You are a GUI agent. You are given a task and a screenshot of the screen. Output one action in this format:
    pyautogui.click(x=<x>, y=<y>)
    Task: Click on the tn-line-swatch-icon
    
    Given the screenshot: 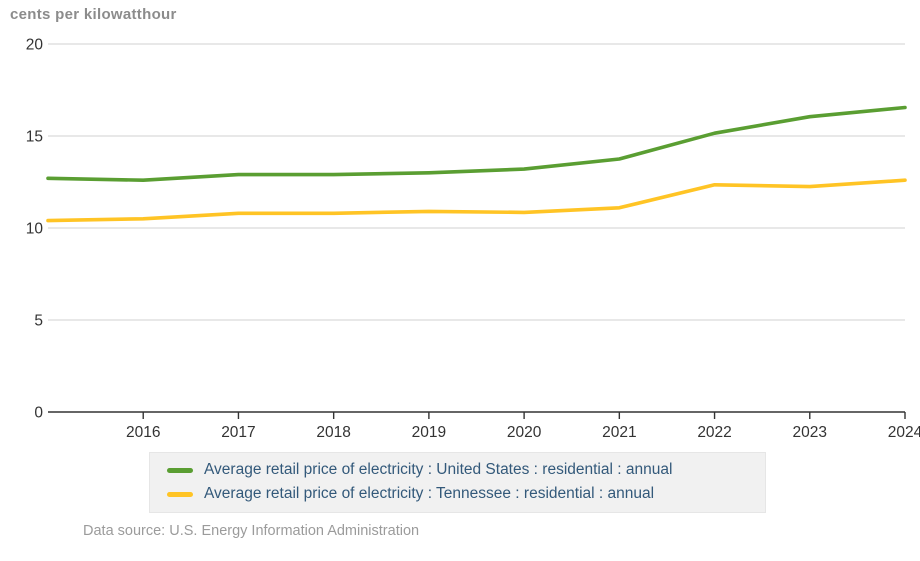 What is the action you would take?
    pyautogui.click(x=180, y=494)
    